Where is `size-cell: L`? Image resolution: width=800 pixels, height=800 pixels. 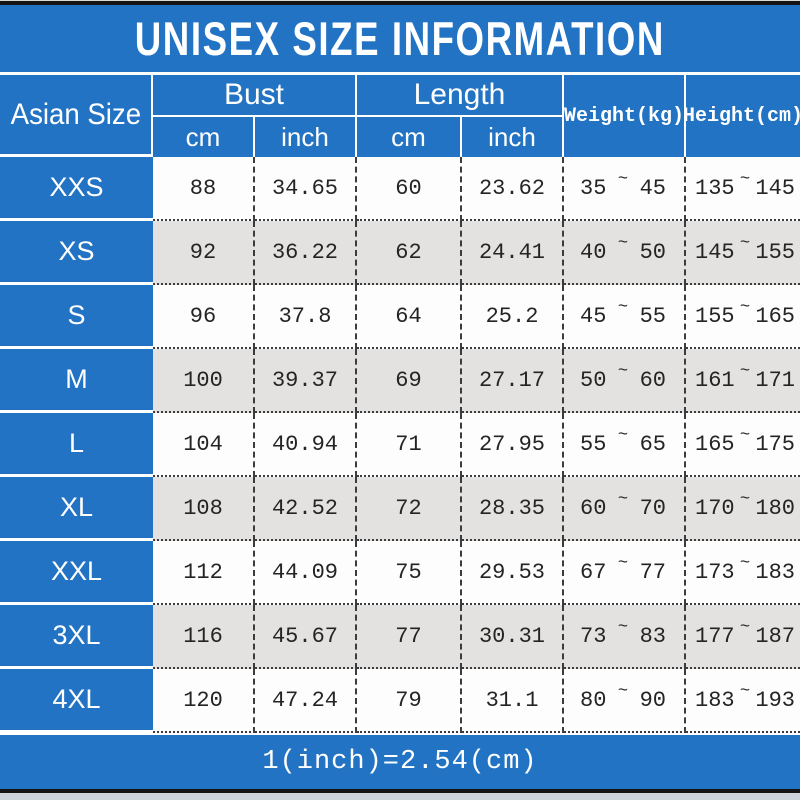
size-cell: L is located at coordinates (76, 445).